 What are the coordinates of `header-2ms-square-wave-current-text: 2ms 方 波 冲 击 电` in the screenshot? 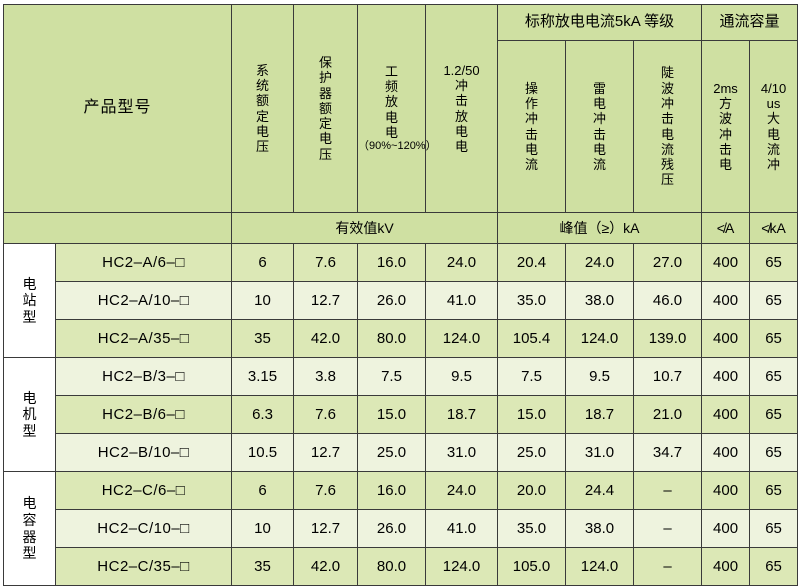 It's located at (725, 126).